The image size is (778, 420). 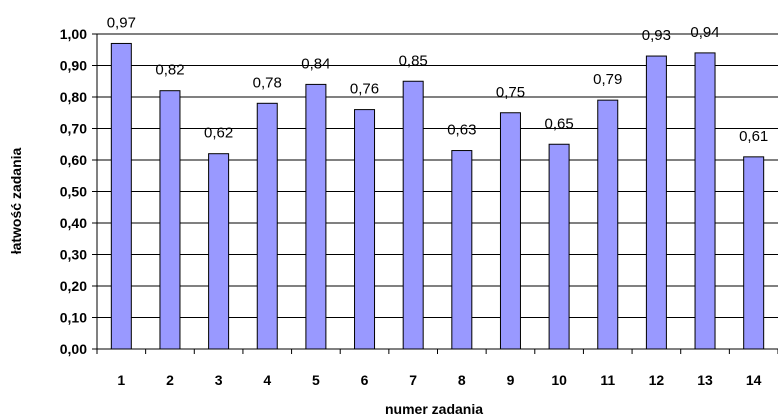 What do you see at coordinates (170, 380) in the screenshot?
I see `x-tick-label: 2` at bounding box center [170, 380].